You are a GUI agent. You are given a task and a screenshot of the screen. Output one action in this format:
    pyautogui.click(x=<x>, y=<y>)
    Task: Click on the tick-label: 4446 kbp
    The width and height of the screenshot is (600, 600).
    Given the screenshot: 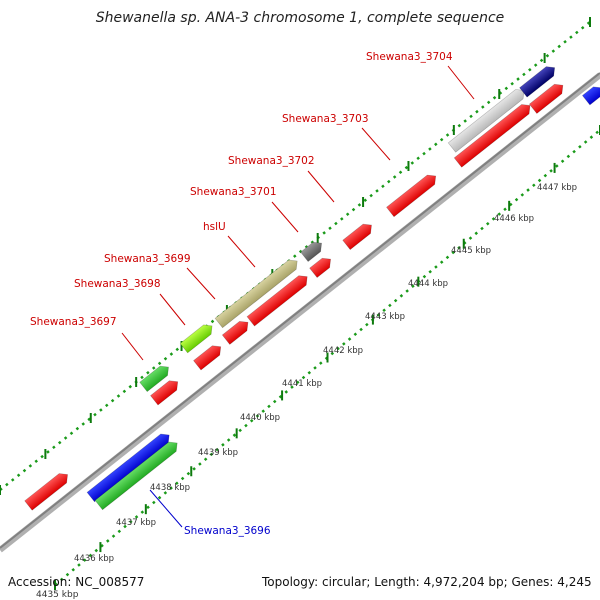 What is the action you would take?
    pyautogui.click(x=514, y=219)
    